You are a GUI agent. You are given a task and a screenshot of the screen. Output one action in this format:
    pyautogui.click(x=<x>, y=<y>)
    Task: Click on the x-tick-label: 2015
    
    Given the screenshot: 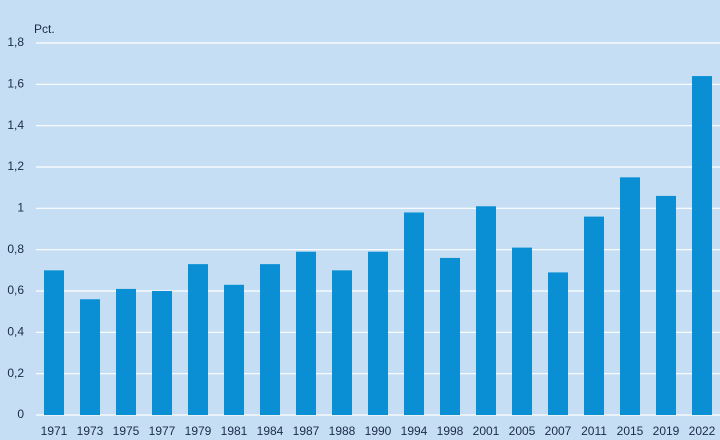 What is the action you would take?
    pyautogui.click(x=630, y=431)
    